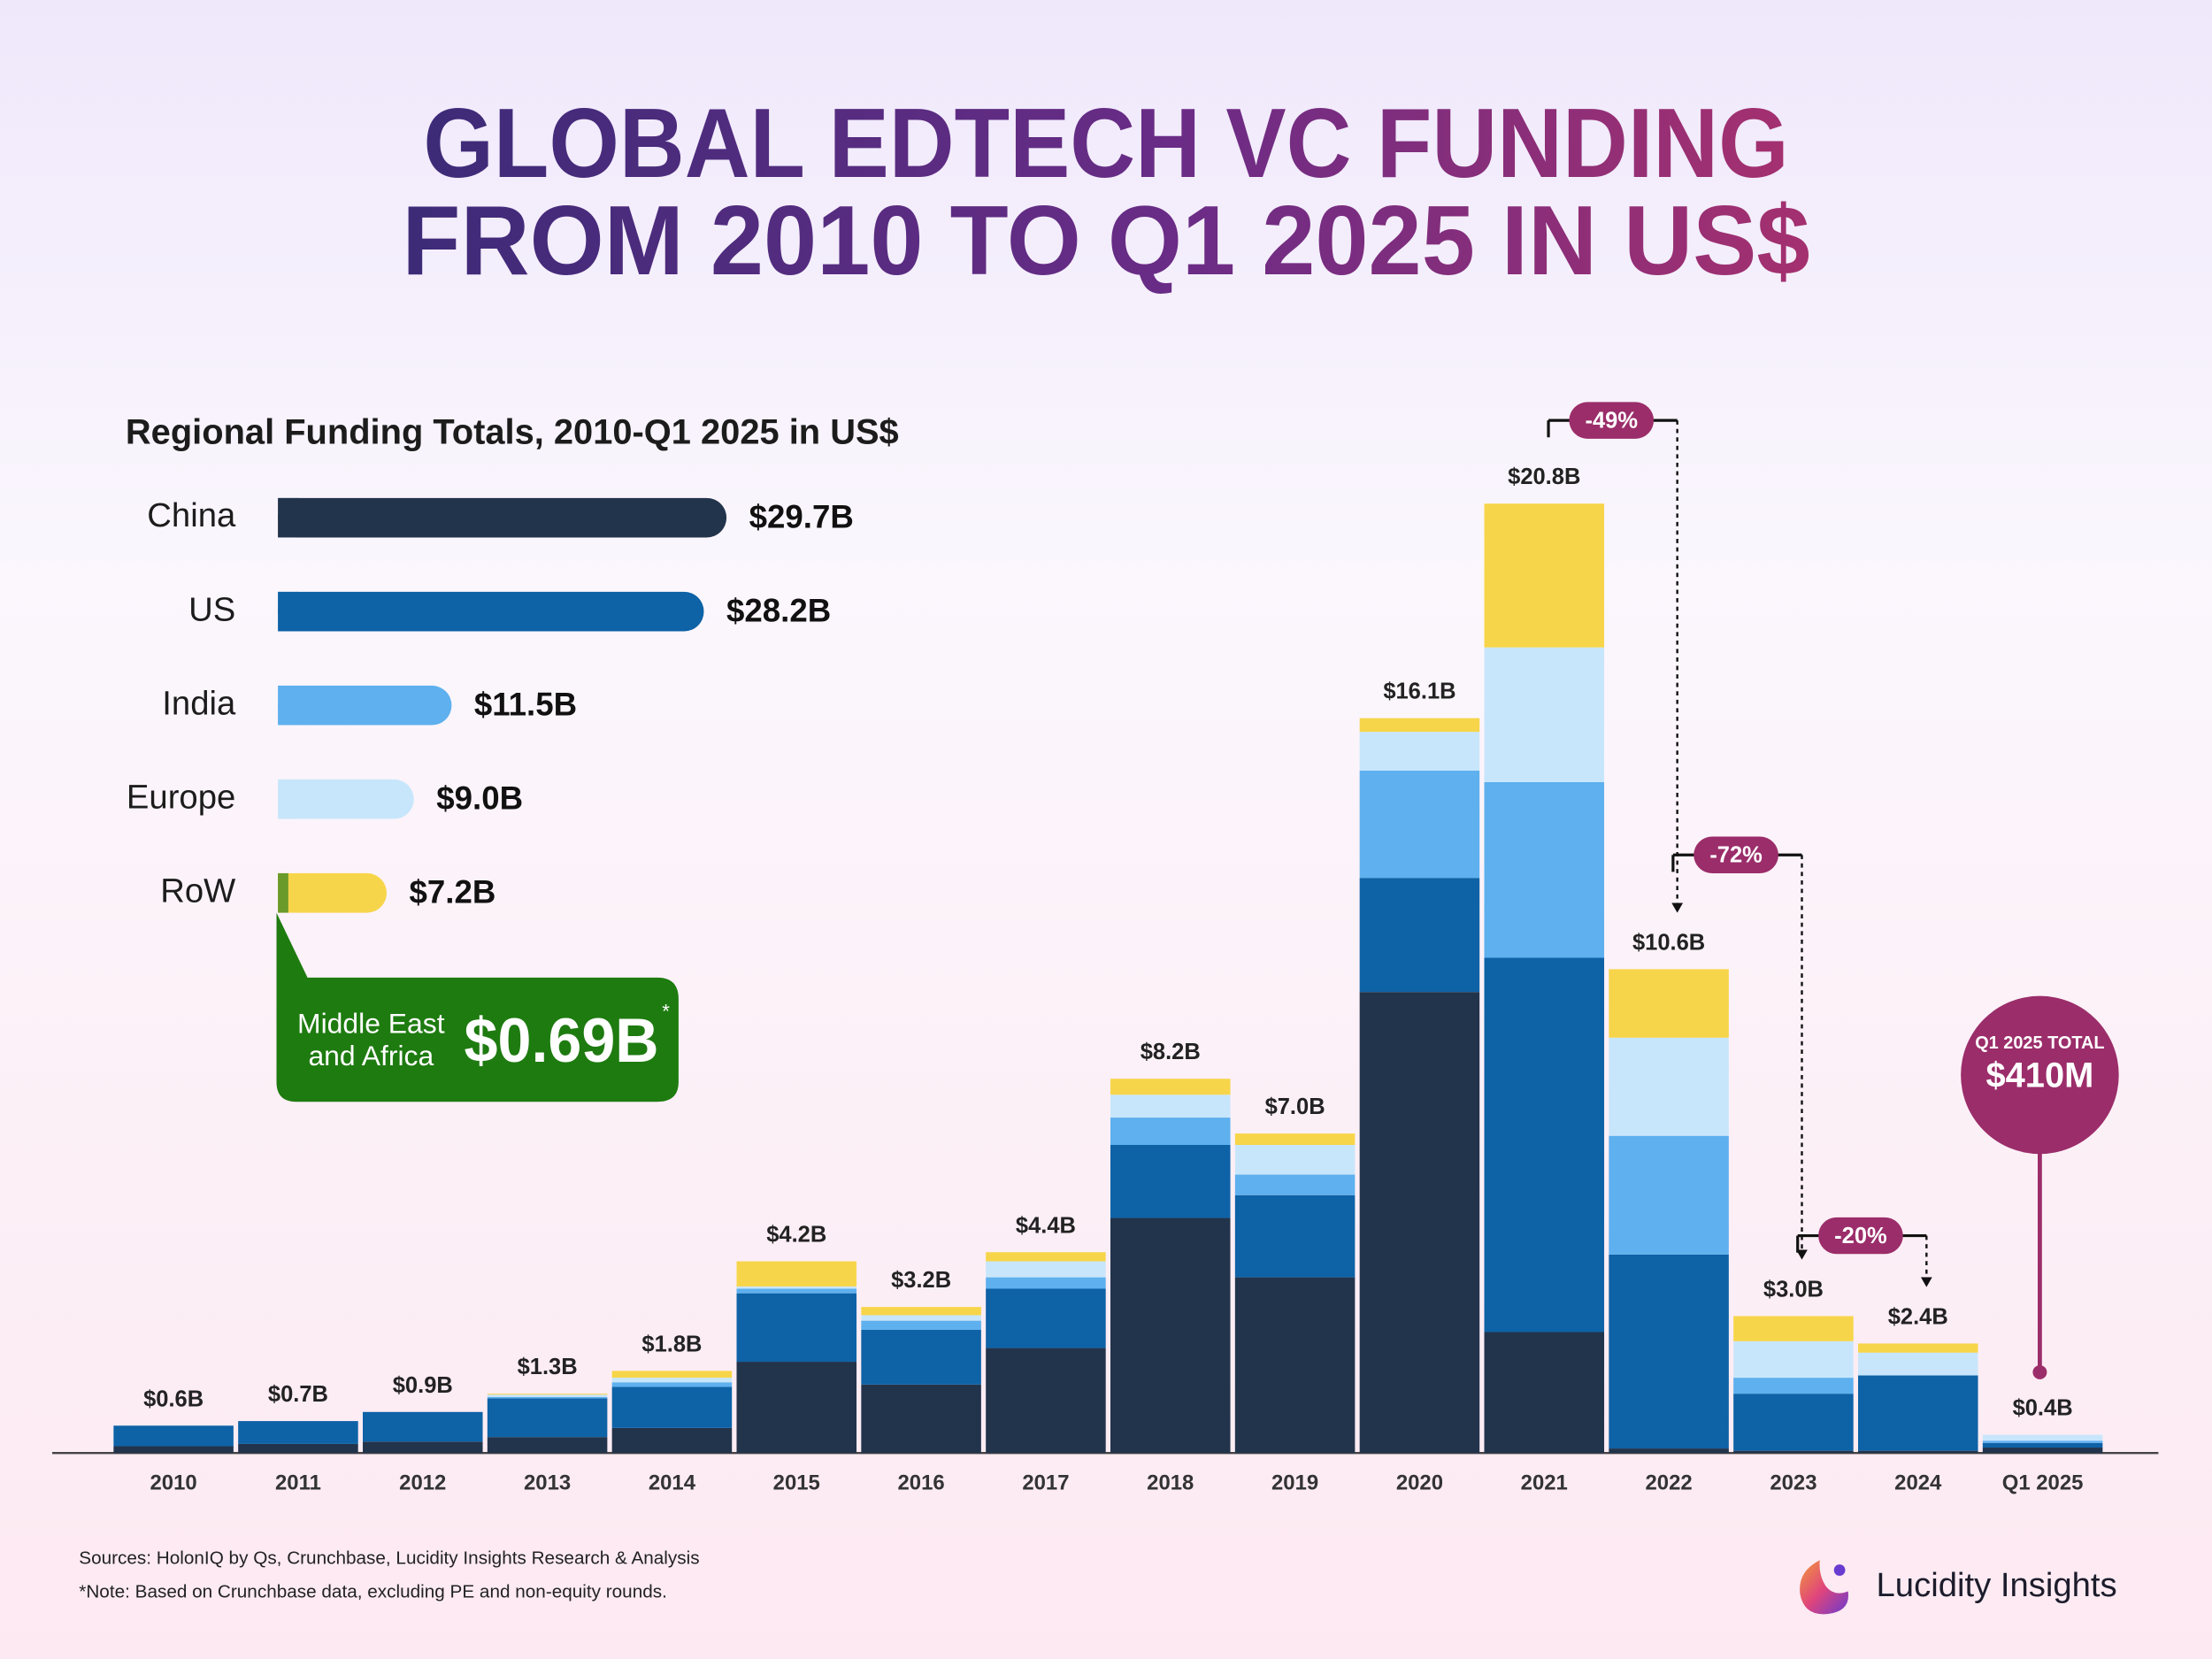  I want to click on x-tick-label: 2017, so click(1045, 1483).